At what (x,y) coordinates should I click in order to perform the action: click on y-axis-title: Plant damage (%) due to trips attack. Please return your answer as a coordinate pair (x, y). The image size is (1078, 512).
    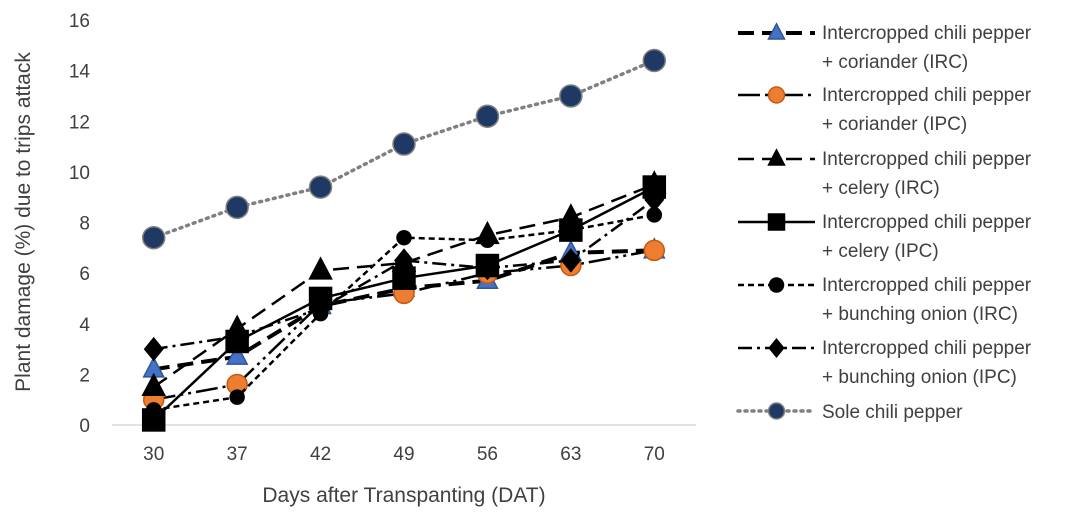
    Looking at the image, I should click on (23, 222).